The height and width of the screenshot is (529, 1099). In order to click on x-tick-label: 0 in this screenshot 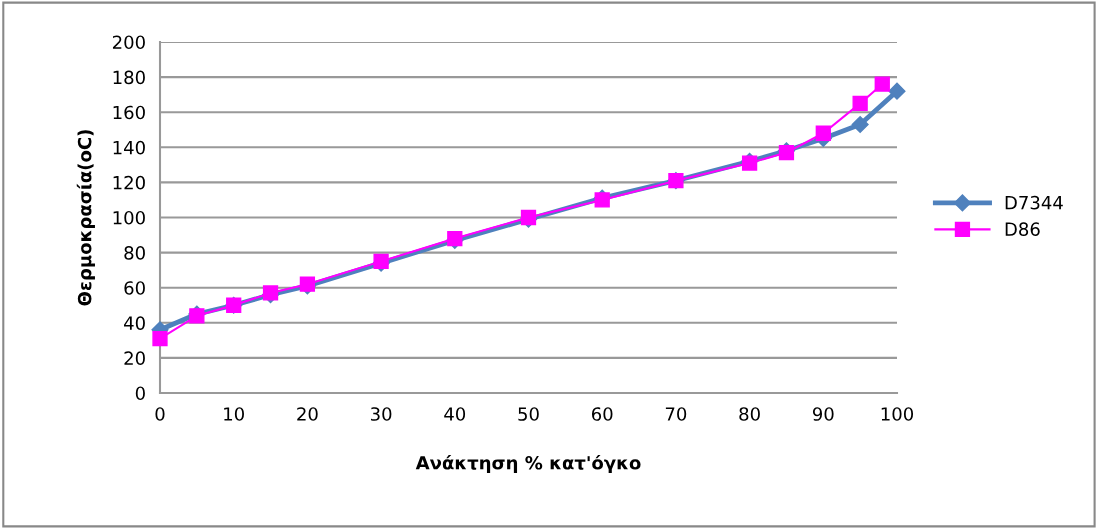, I will do `click(160, 414)`.